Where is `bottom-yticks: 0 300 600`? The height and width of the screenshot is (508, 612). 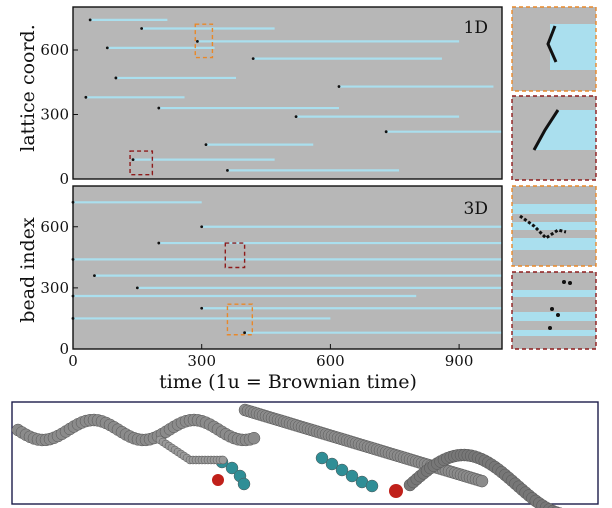 bottom-yticks: 0 300 600 is located at coordinates (59, 288).